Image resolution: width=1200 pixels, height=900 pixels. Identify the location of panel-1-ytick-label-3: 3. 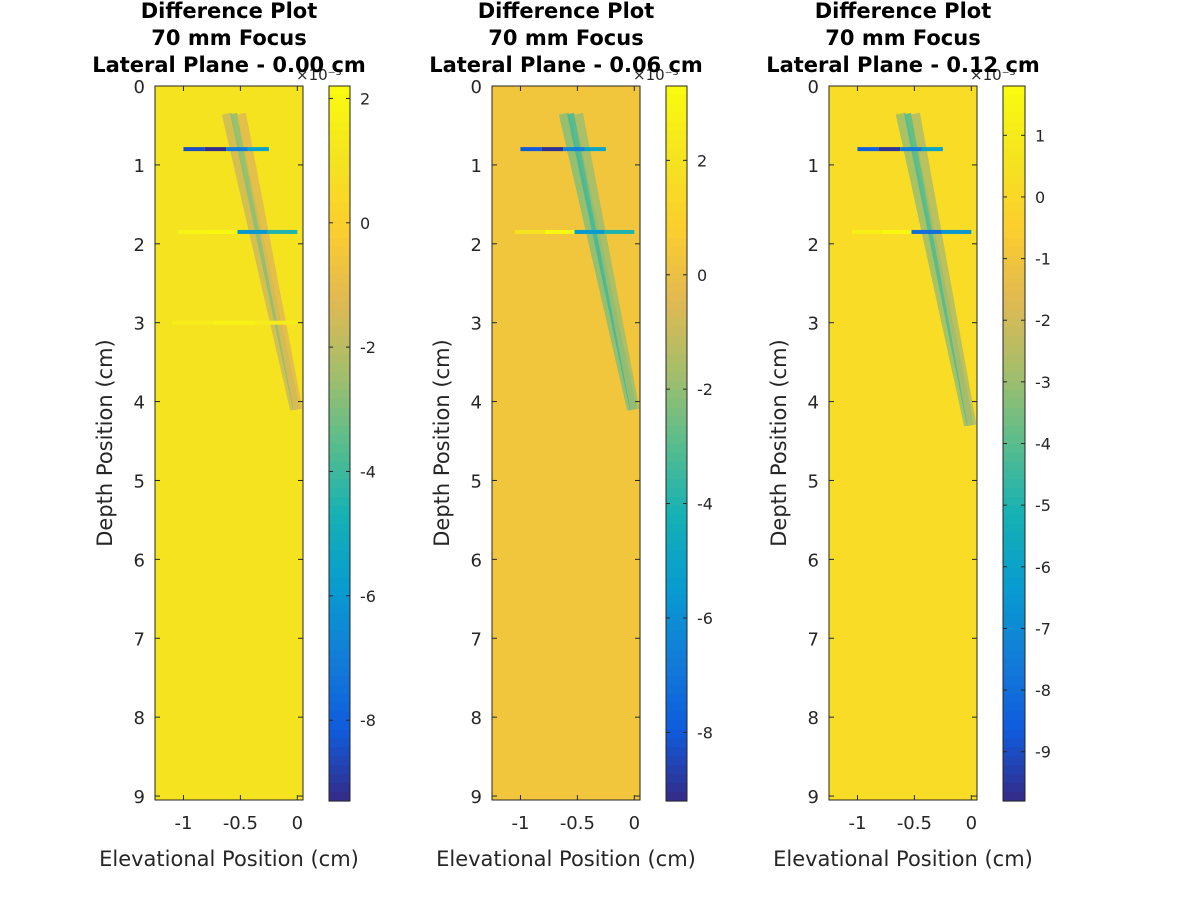
(139, 324).